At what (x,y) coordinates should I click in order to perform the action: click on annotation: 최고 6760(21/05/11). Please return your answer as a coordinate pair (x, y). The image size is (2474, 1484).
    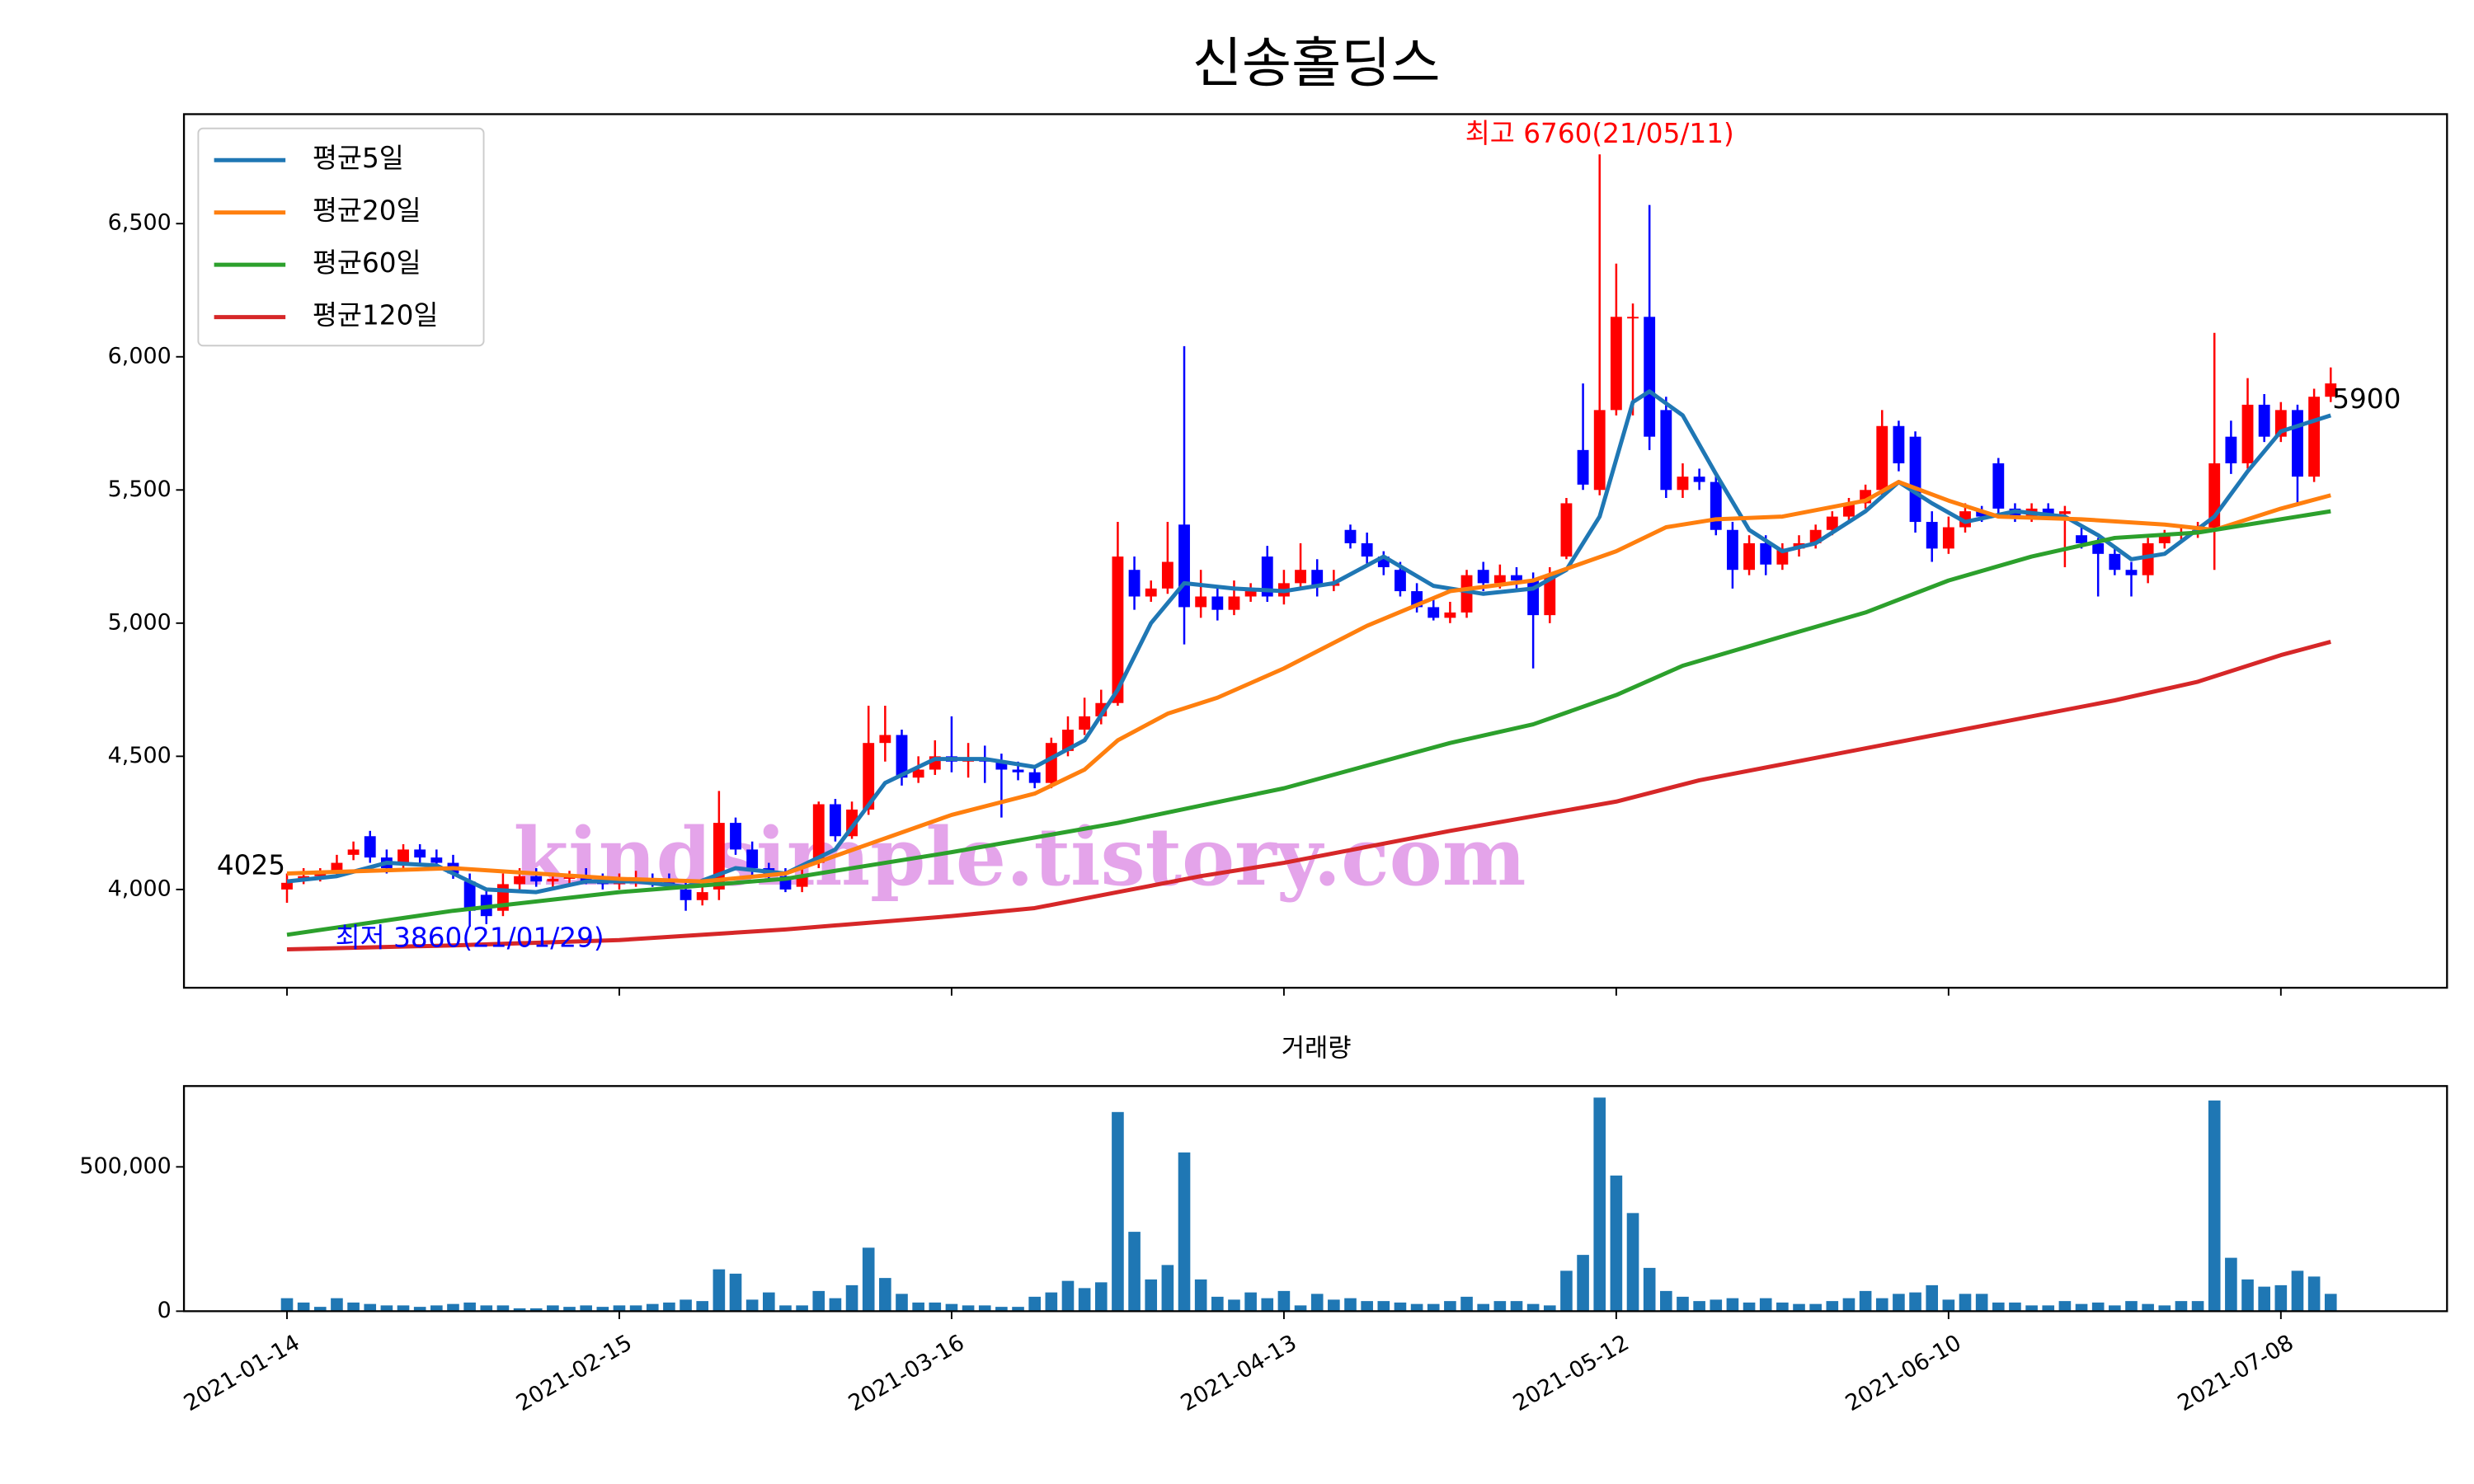
    Looking at the image, I should click on (1599, 133).